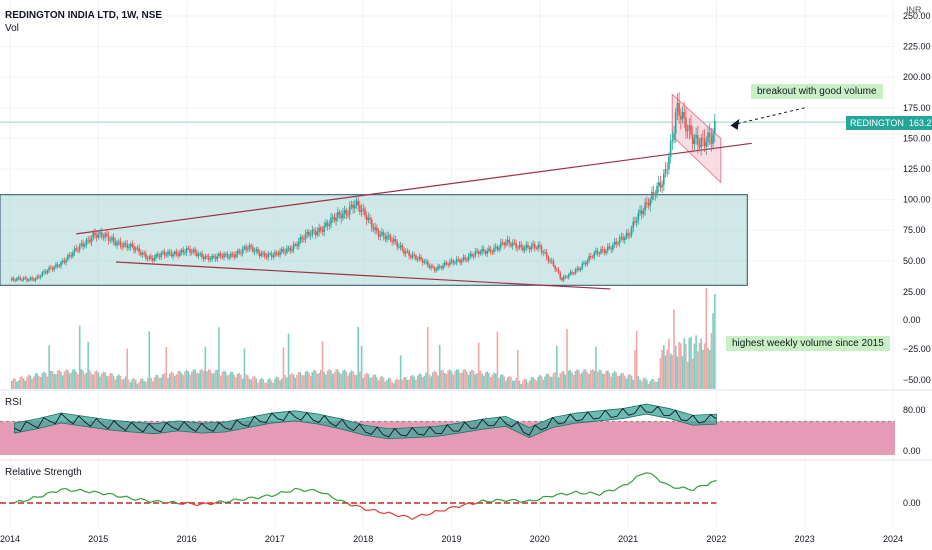 Image resolution: width=932 pixels, height=550 pixels. I want to click on x-tick-label: 2015, so click(98, 539).